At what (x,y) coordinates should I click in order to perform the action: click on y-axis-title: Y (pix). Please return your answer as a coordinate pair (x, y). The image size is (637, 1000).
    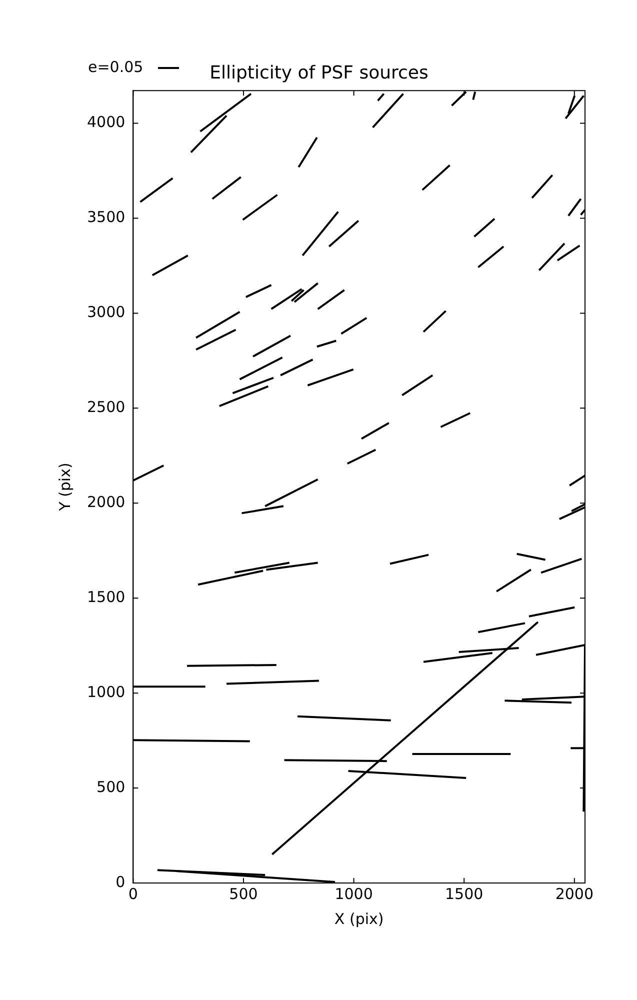
    Looking at the image, I should click on (65, 487).